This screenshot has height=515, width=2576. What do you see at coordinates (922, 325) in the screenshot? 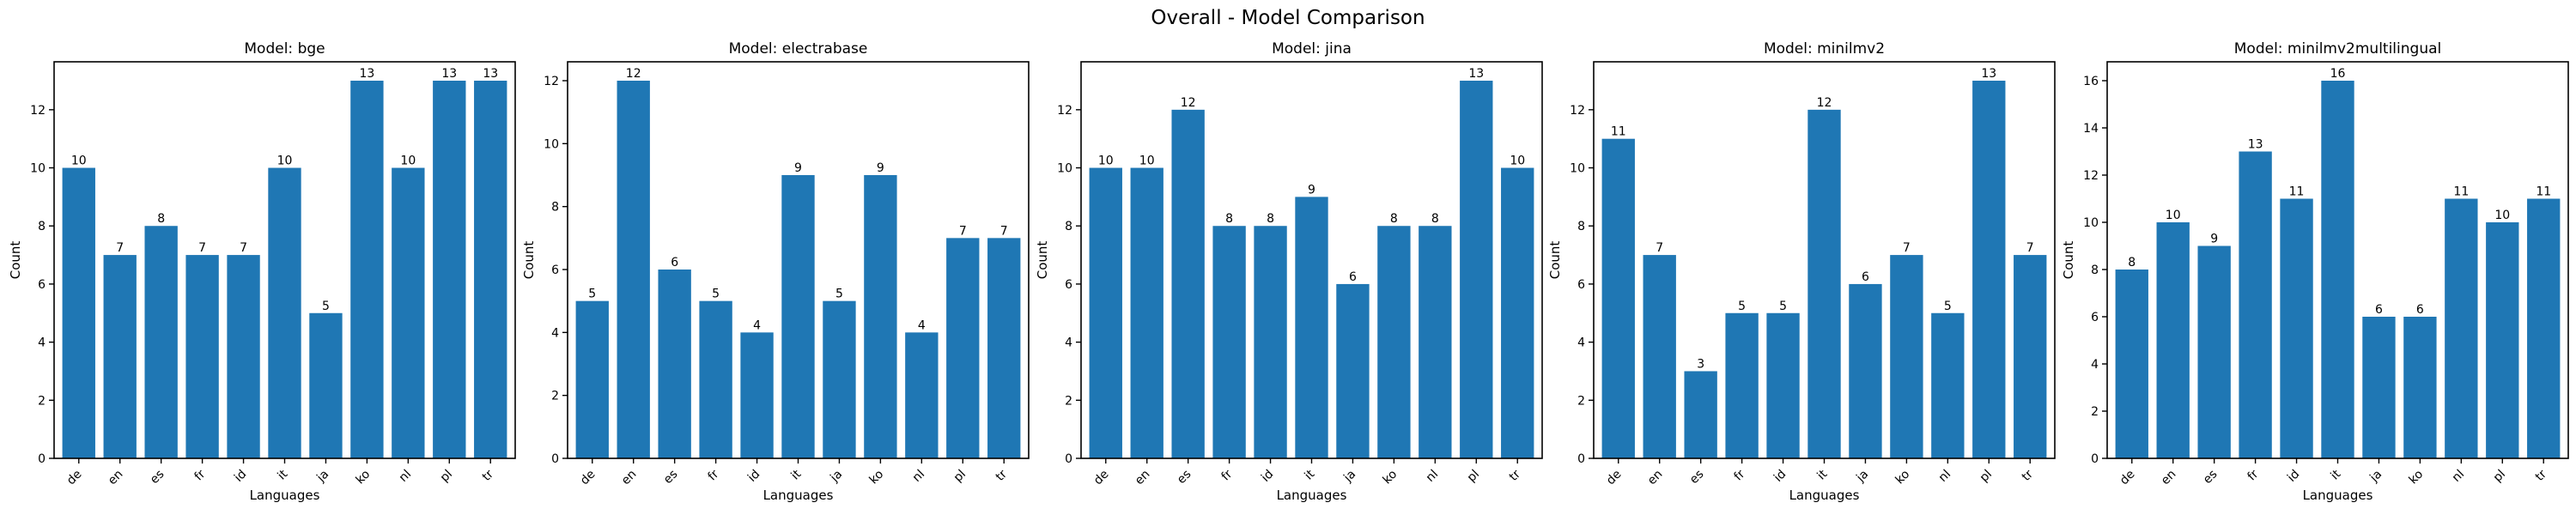
I see `bar-value-label: 4` at bounding box center [922, 325].